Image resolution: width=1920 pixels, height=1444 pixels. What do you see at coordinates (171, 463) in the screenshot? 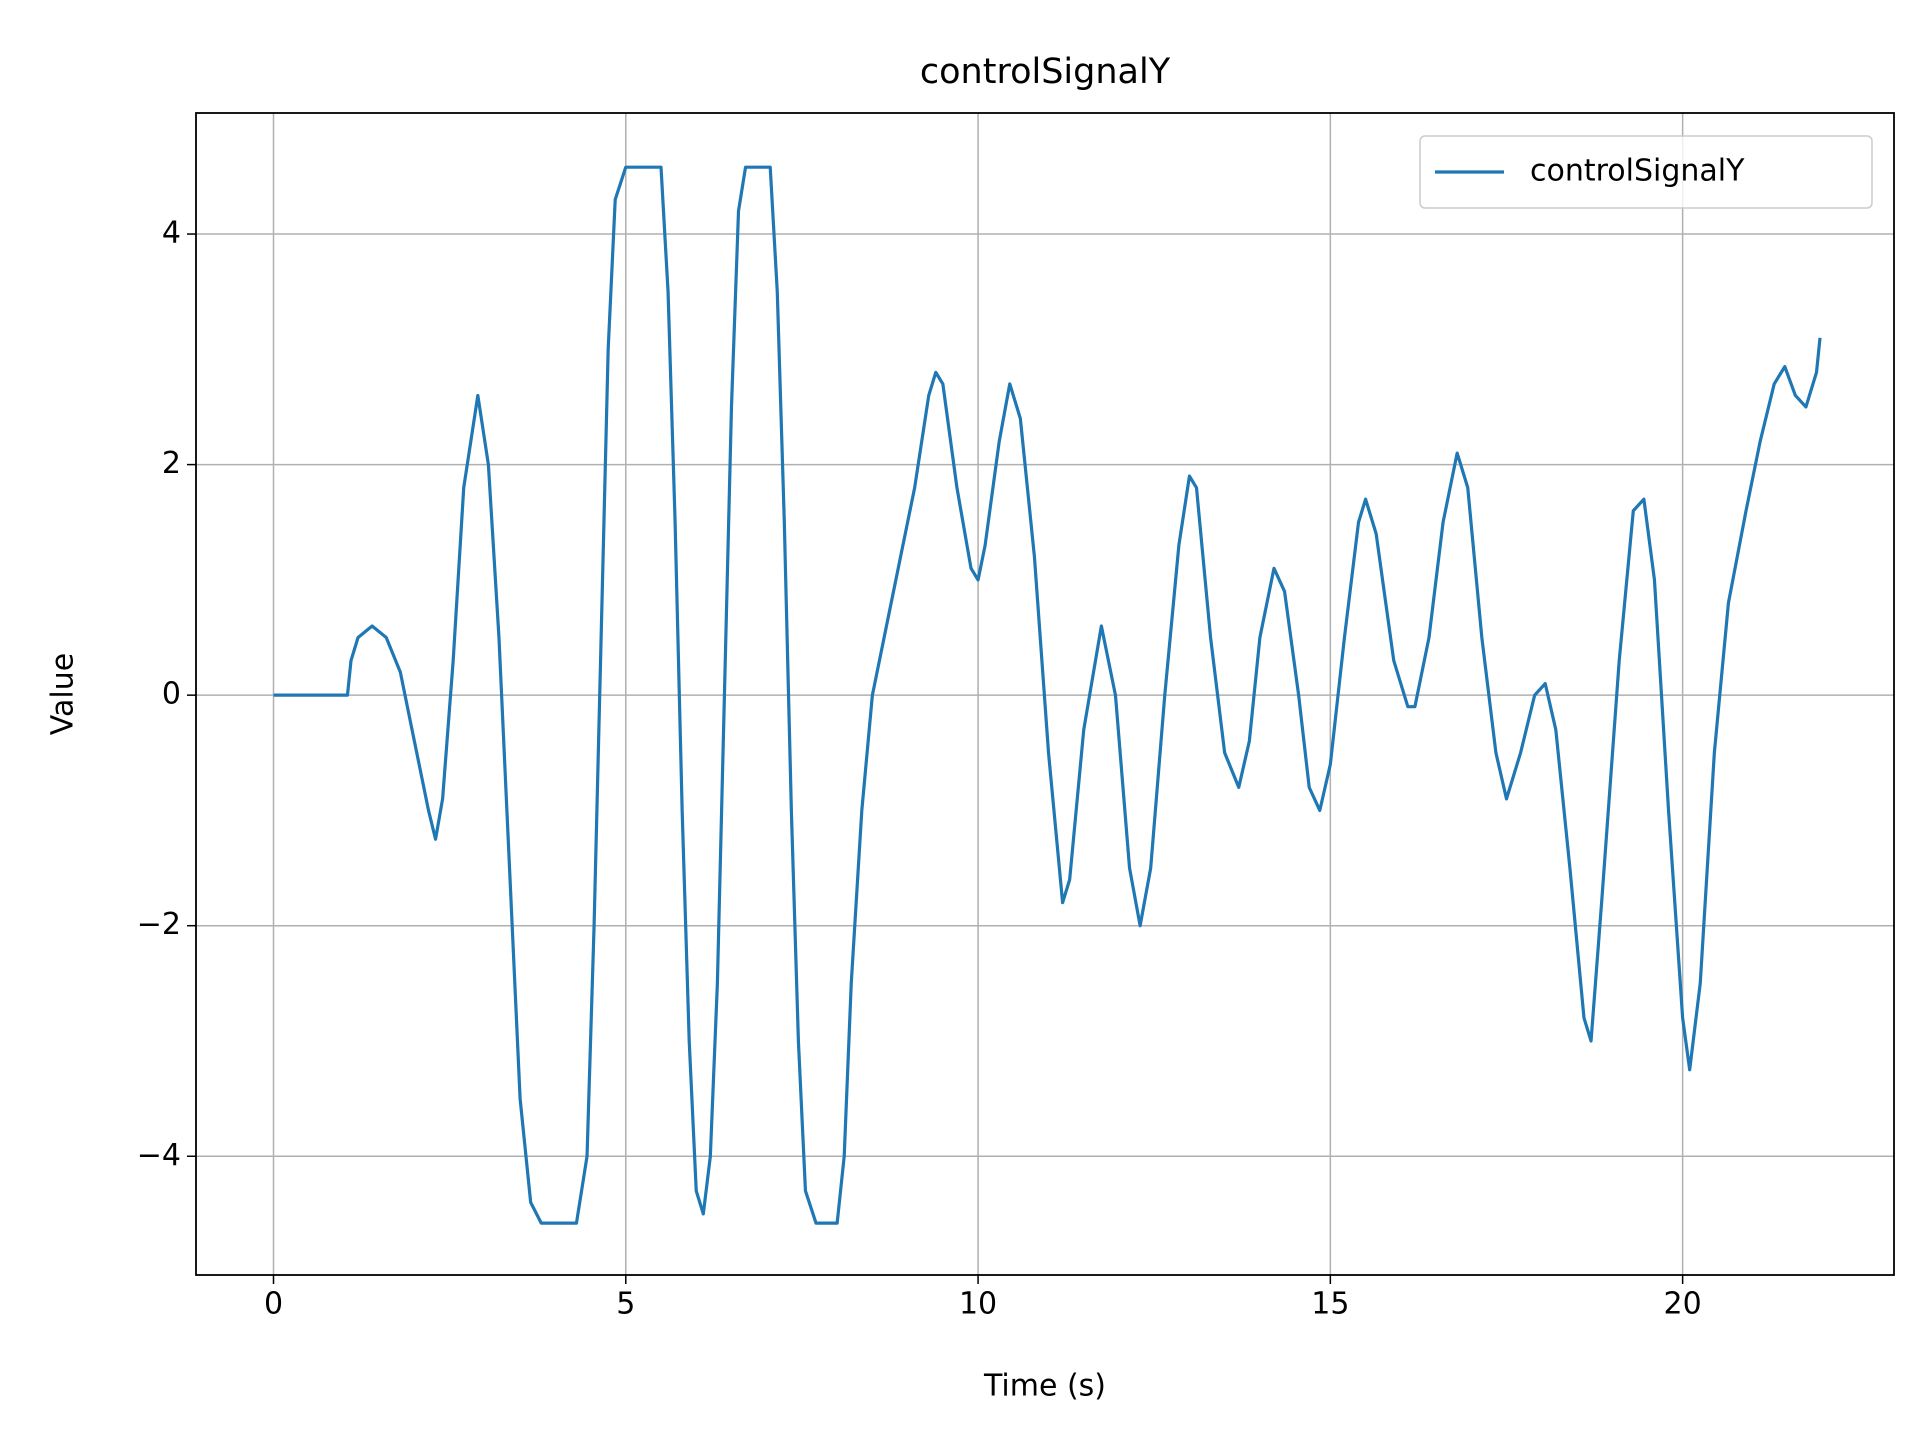
I see `y-tick-label: 2` at bounding box center [171, 463].